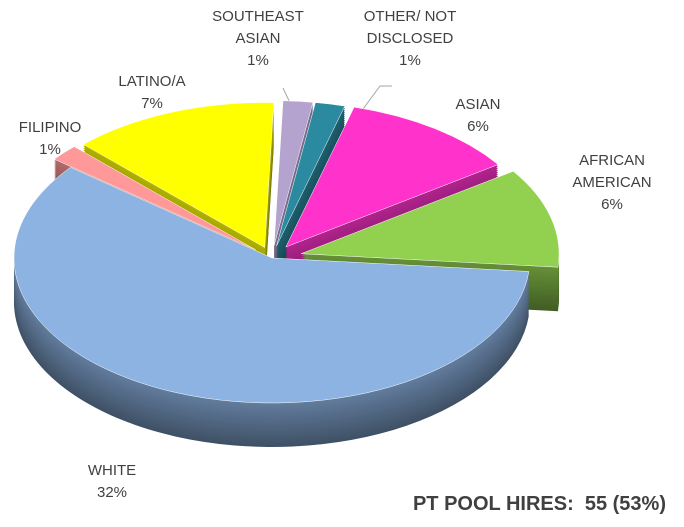 The height and width of the screenshot is (527, 684). I want to click on slice-label: ASIAN 6%, so click(478, 116).